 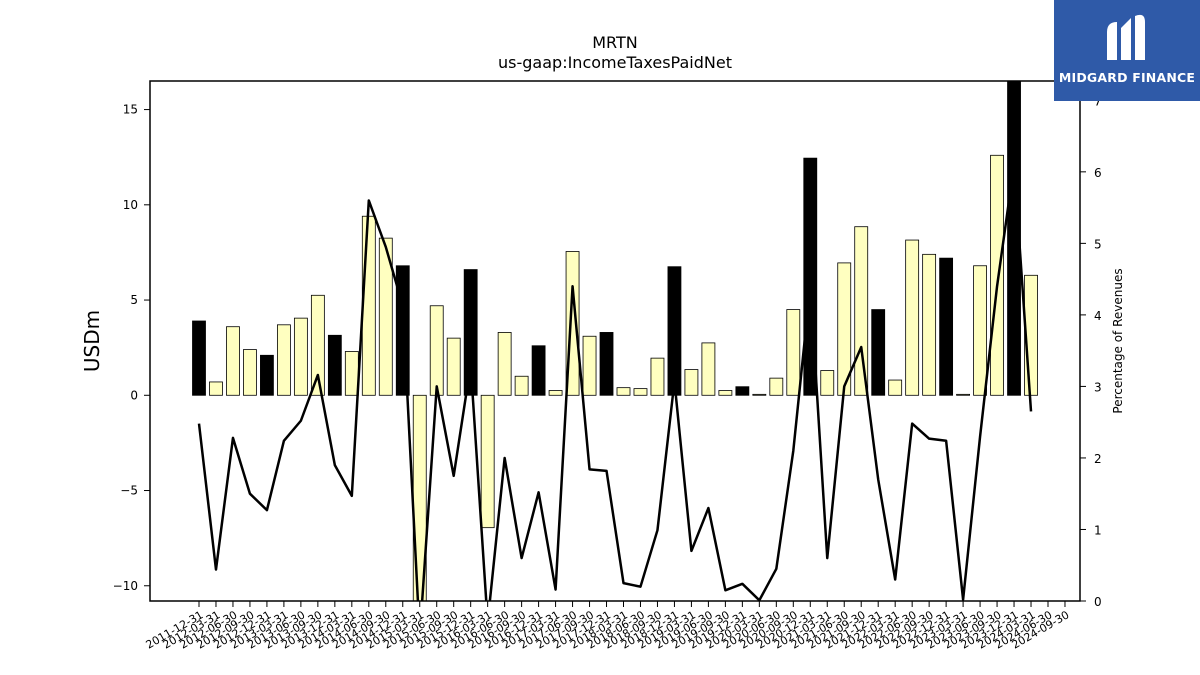 I want to click on y2-tick-label: 7, so click(x=1098, y=101).